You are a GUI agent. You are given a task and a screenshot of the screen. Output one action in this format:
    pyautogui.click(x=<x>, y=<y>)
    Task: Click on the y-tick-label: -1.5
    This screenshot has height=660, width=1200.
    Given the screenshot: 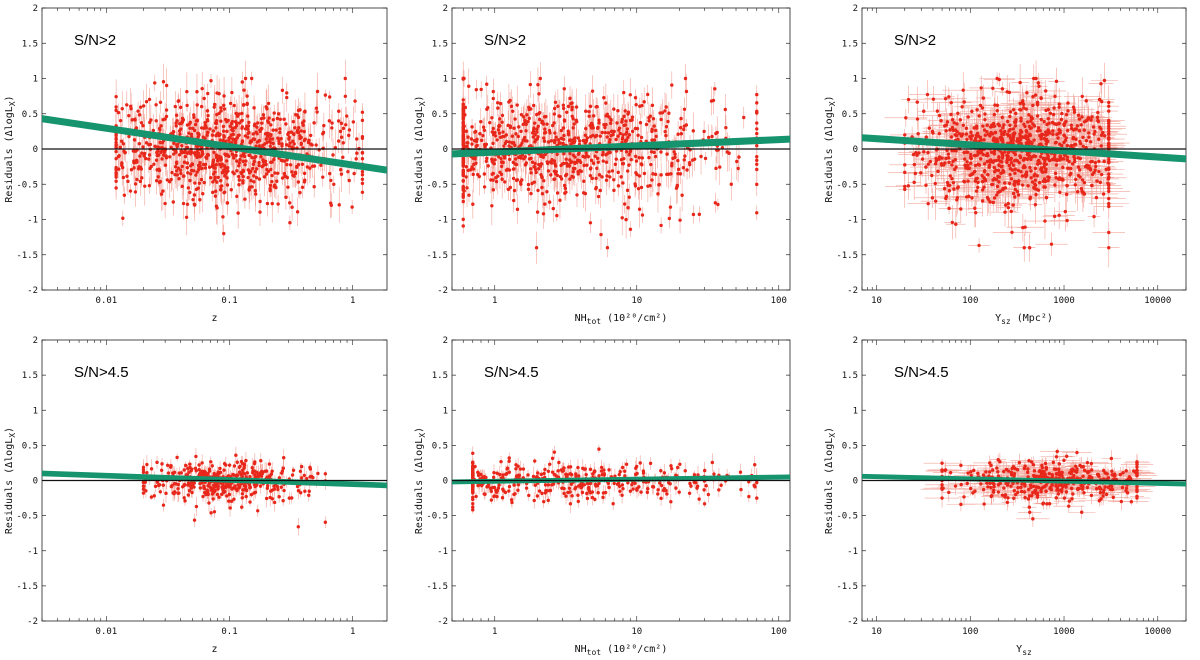 What is the action you would take?
    pyautogui.click(x=847, y=256)
    